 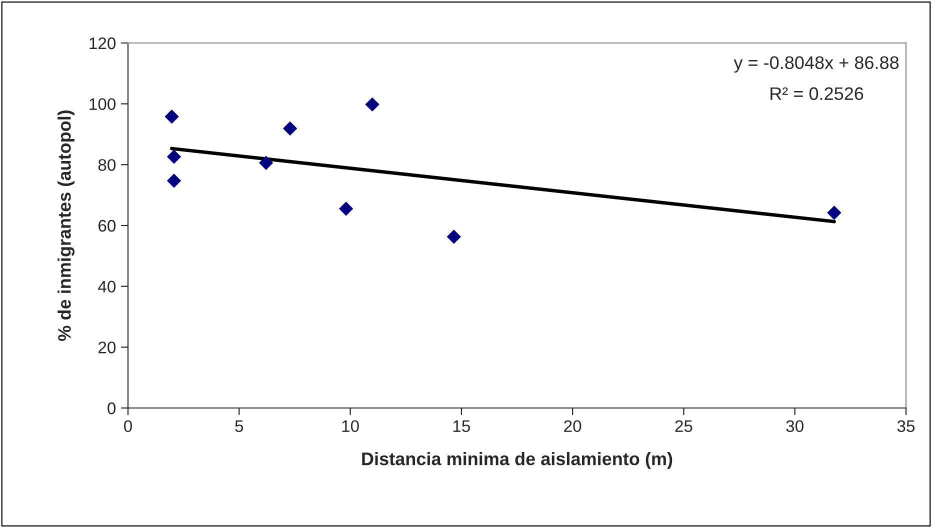 What do you see at coordinates (107, 286) in the screenshot?
I see `y-tick-label: 40` at bounding box center [107, 286].